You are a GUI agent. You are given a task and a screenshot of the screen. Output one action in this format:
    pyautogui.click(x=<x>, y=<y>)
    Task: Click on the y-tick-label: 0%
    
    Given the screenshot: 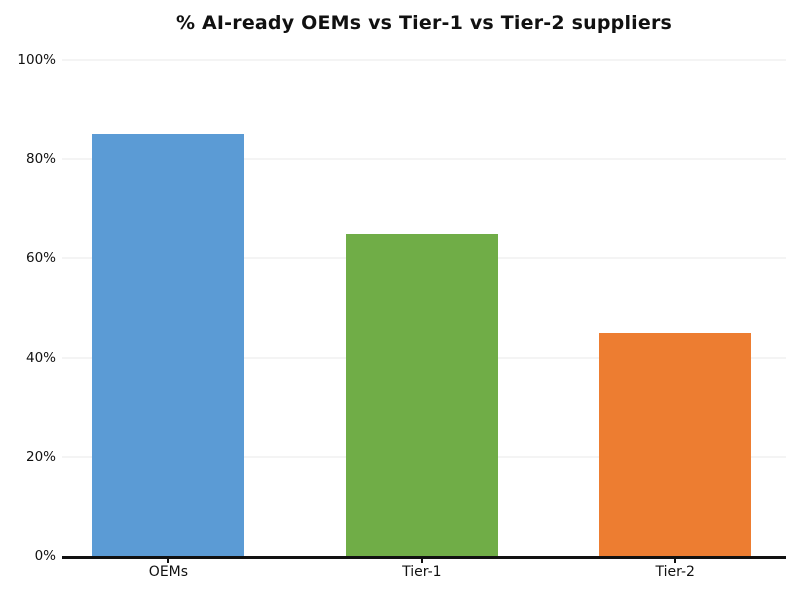 What is the action you would take?
    pyautogui.click(x=45, y=556)
    